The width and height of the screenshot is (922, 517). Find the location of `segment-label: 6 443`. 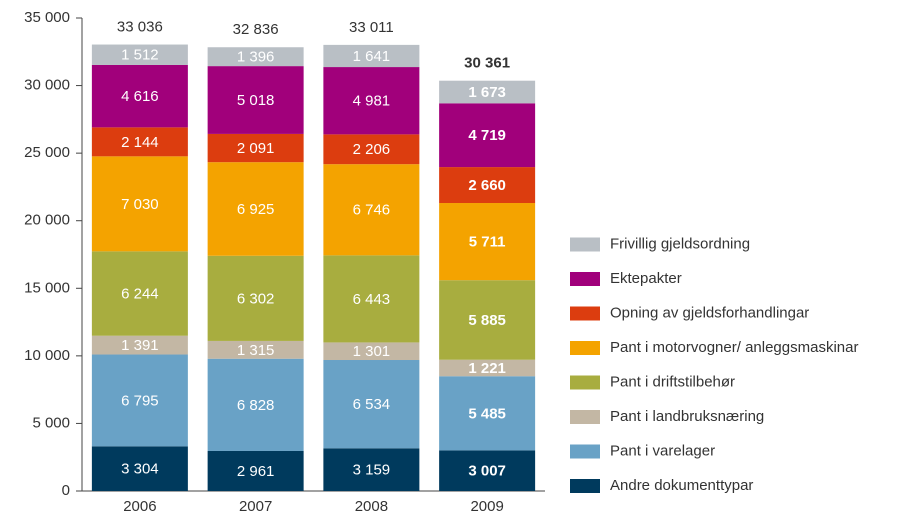

segment-label: 6 443 is located at coordinates (372, 299).